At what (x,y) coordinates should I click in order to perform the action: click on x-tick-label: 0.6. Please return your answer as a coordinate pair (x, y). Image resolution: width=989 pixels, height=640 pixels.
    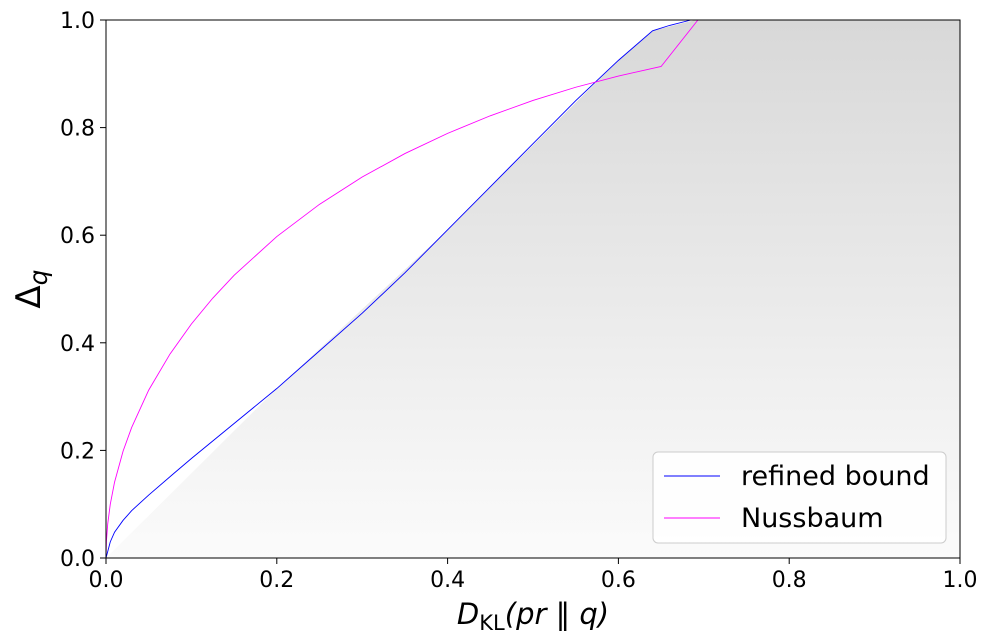
    Looking at the image, I should click on (618, 580).